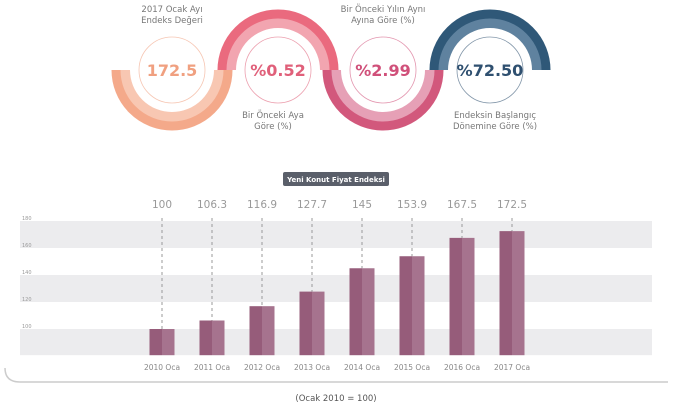 Image resolution: width=673 pixels, height=407 pixels. Describe the element at coordinates (27, 219) in the screenshot. I see `y-tick-label: 180` at that location.